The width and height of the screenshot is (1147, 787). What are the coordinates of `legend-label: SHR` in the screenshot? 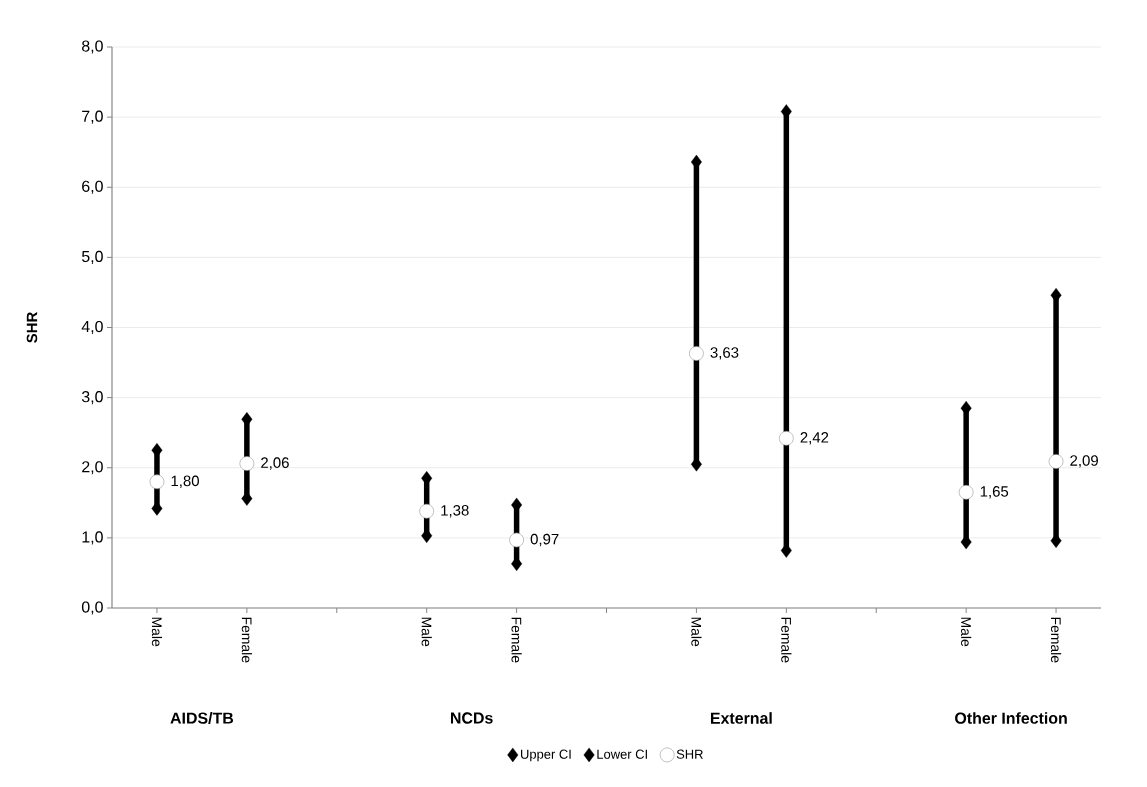 It's located at (689, 754).